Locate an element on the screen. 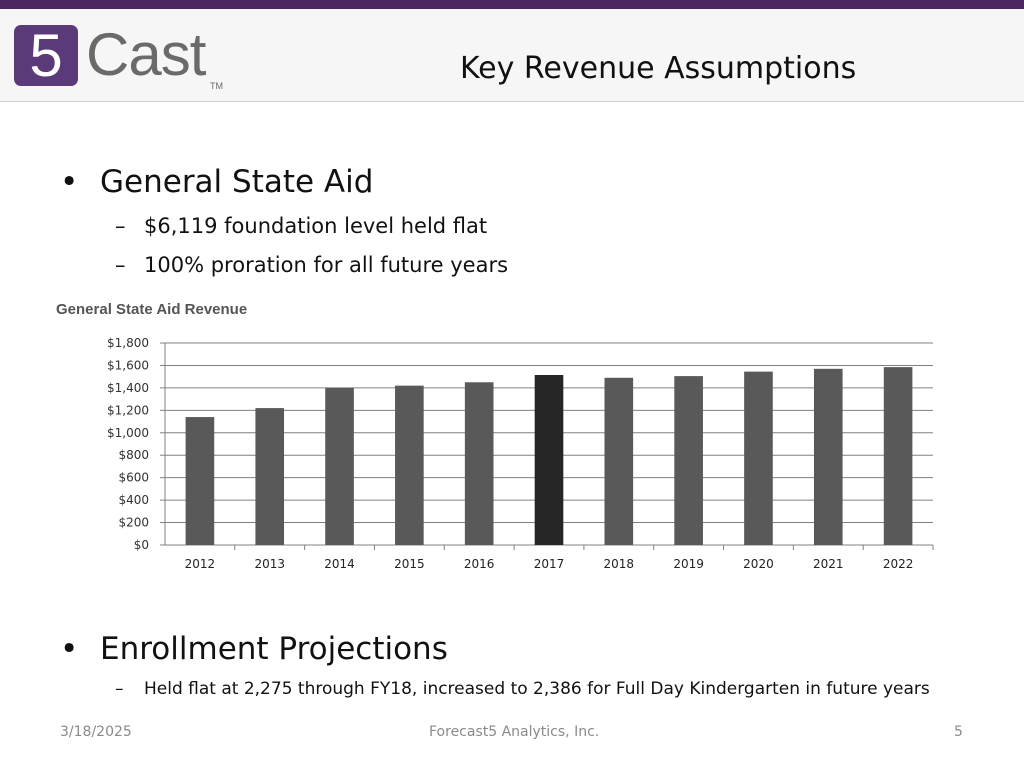 Image resolution: width=1024 pixels, height=768 pixels. x-tick-label: 2019 is located at coordinates (688, 564).